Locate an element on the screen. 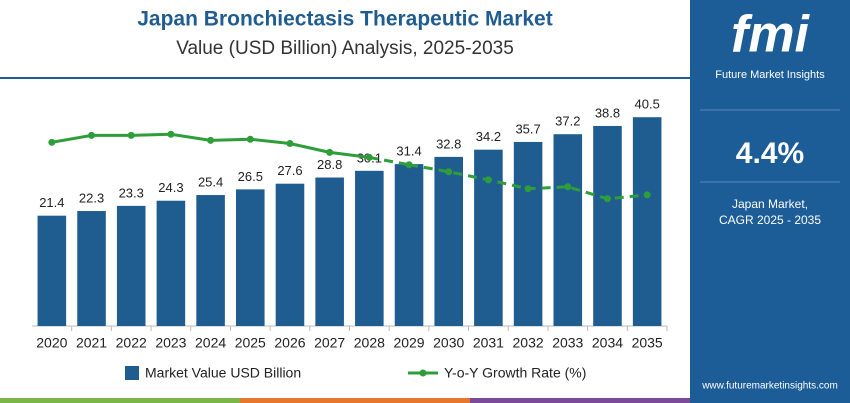 The image size is (850, 403). data-label: 21.4 is located at coordinates (51, 202).